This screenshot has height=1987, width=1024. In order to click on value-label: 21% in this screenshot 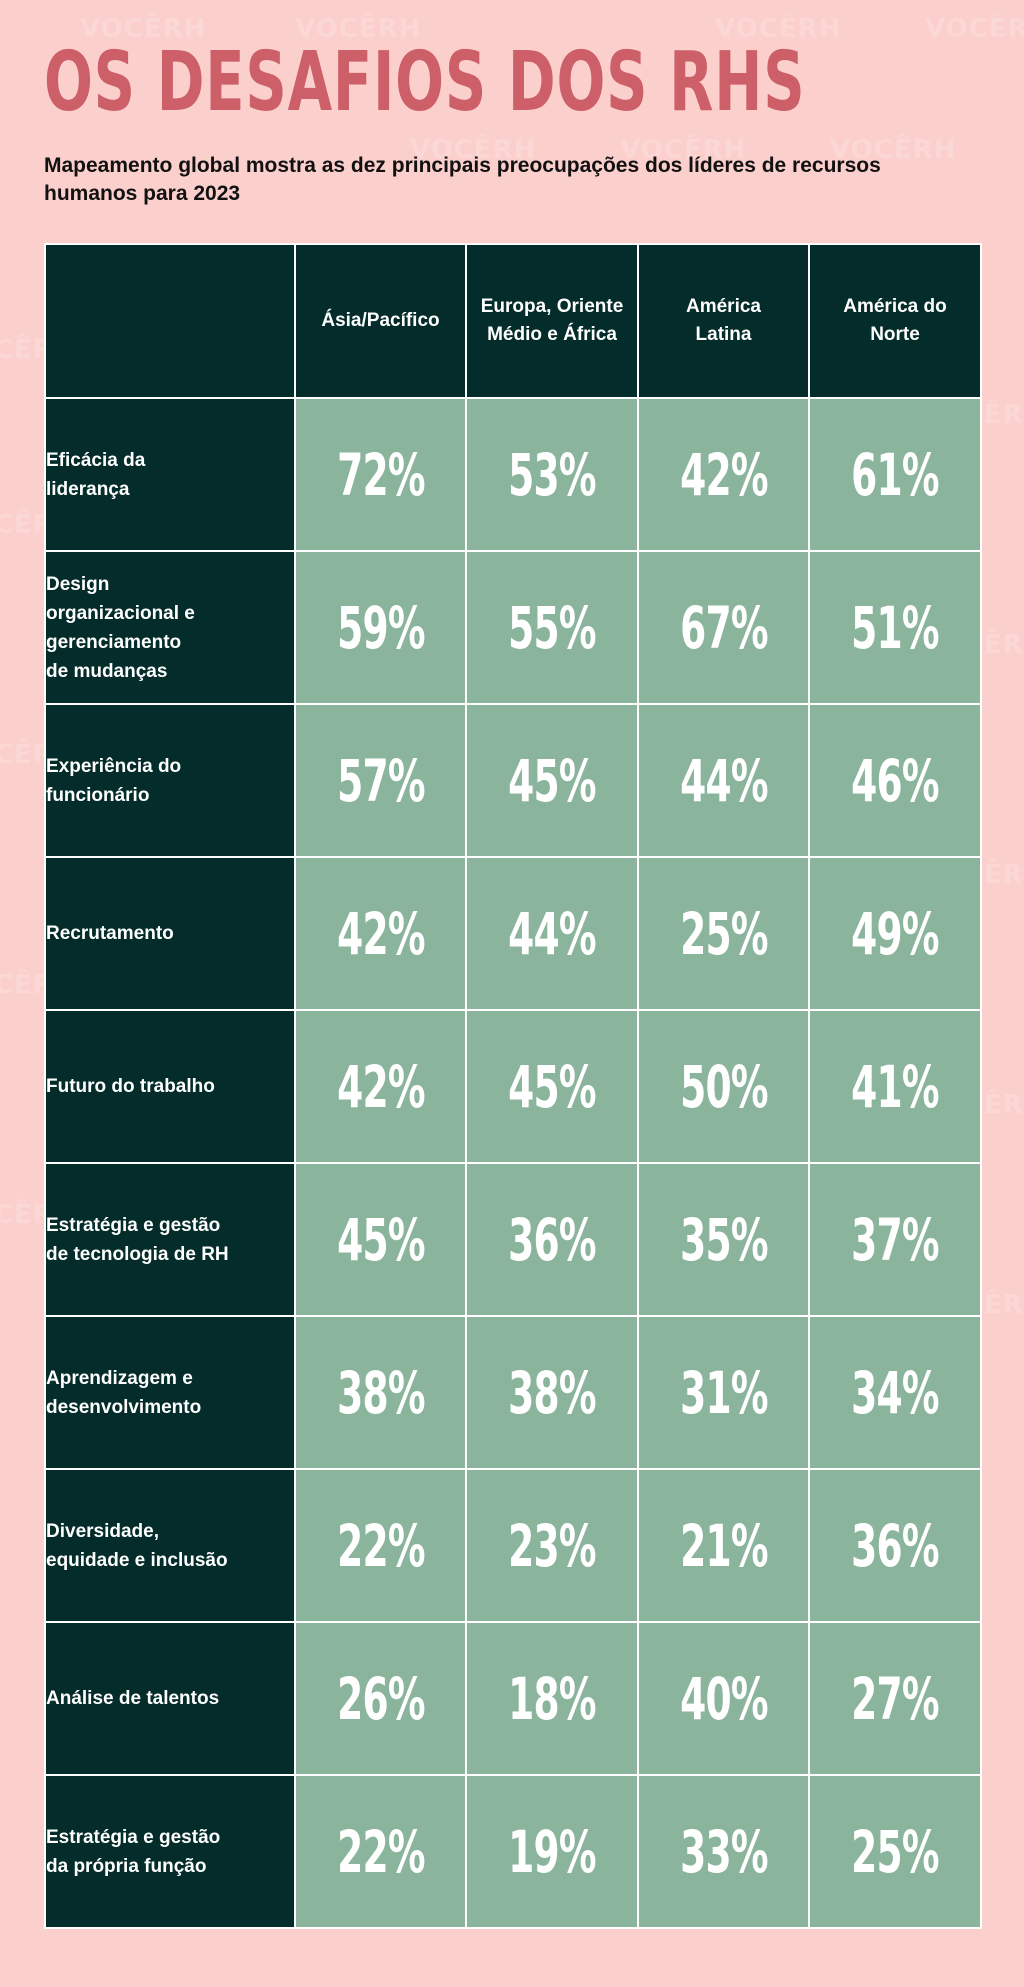, I will do `click(723, 1545)`.